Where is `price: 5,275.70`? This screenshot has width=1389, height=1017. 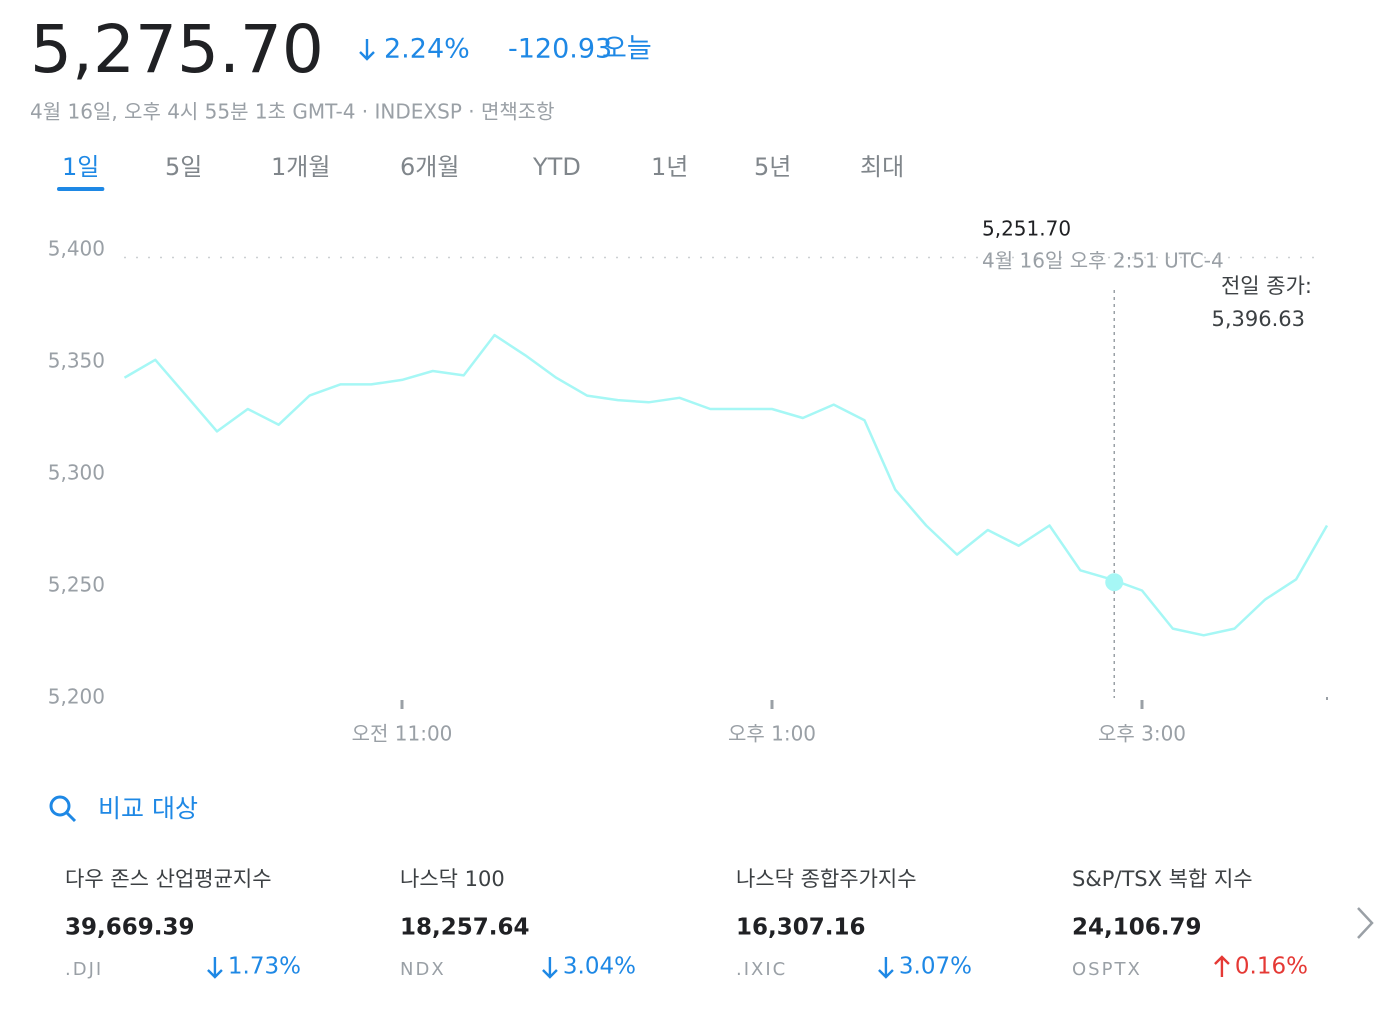 price: 5,275.70 is located at coordinates (177, 49).